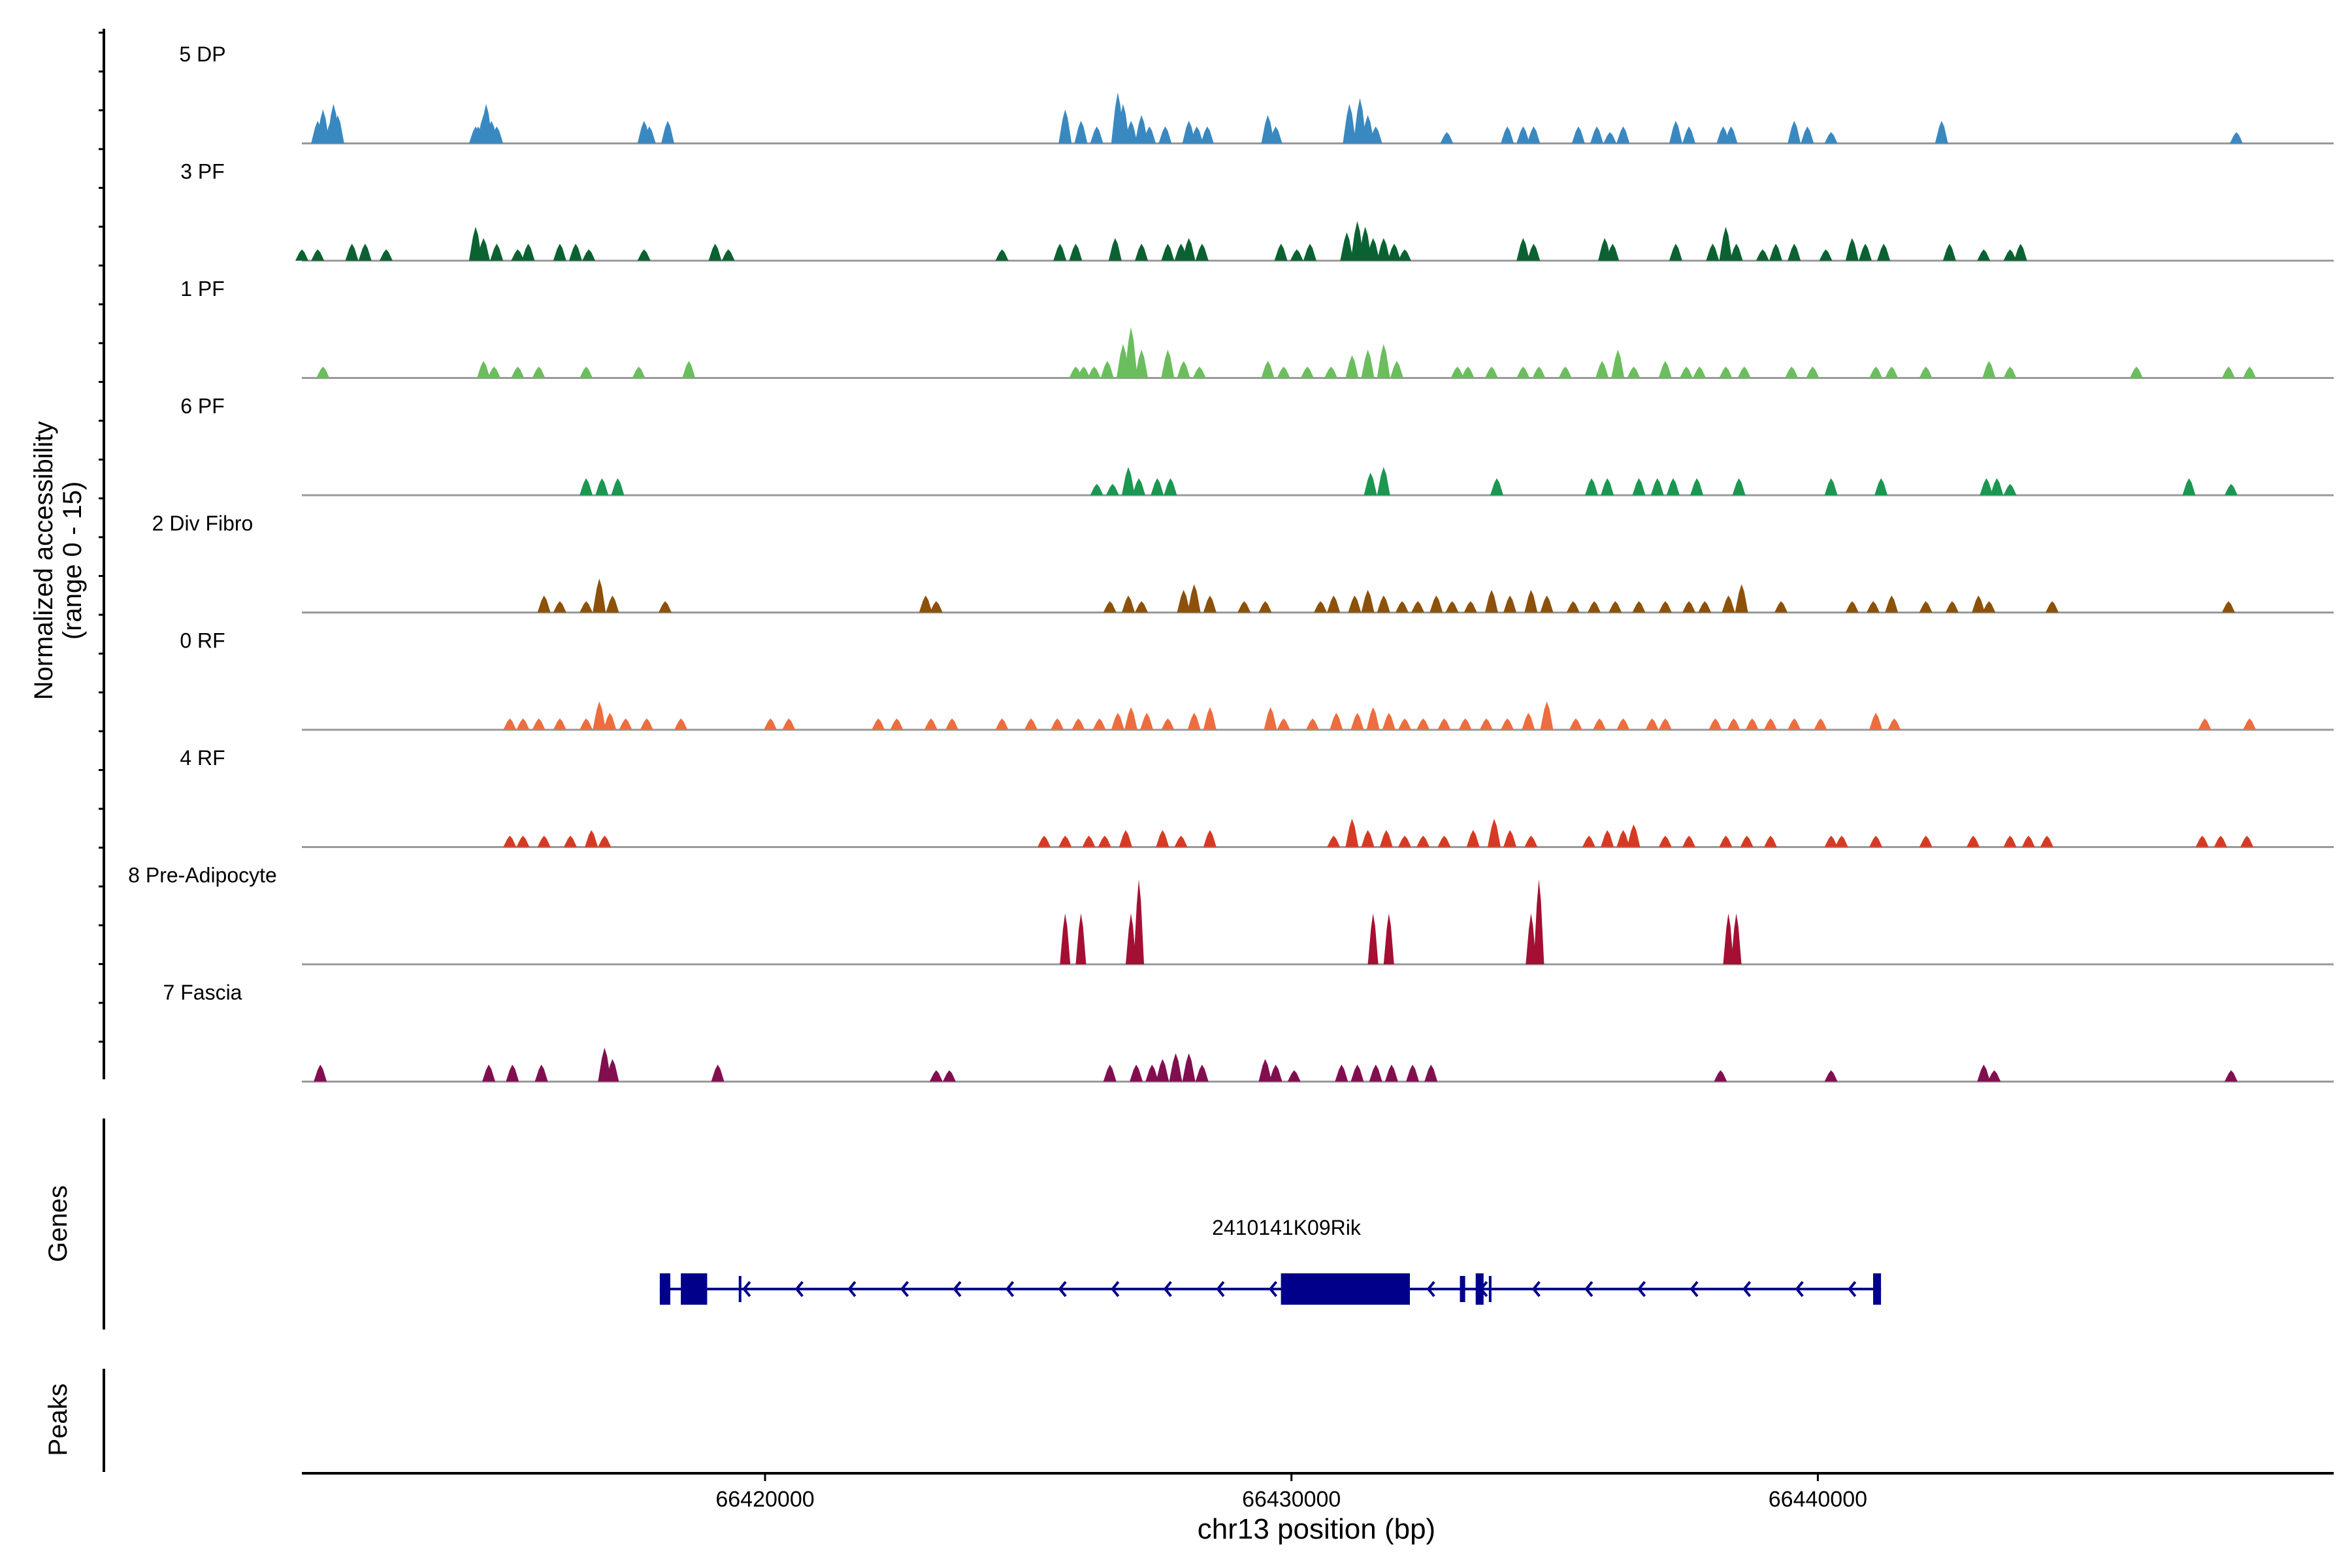 The height and width of the screenshot is (1568, 2352). Describe the element at coordinates (58, 1419) in the screenshot. I see `peaks-panel-label: Peaks` at that location.